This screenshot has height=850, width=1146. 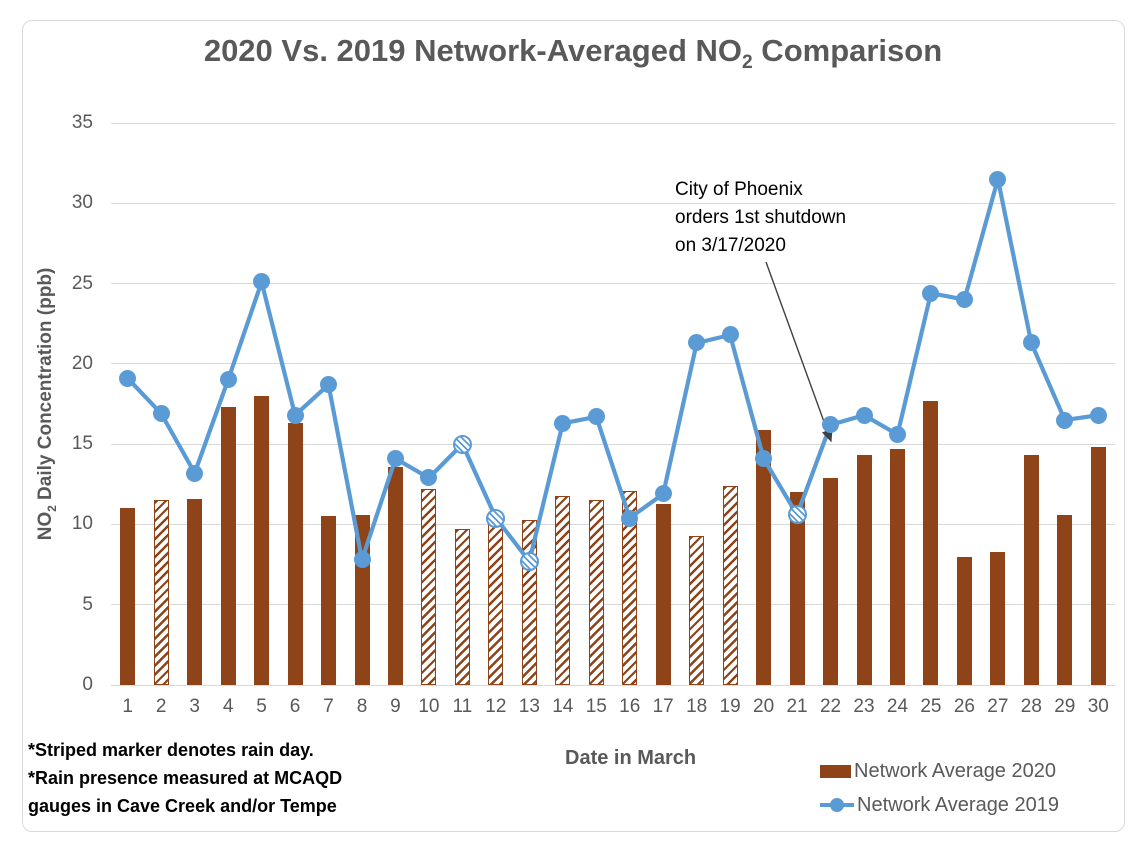 I want to click on x-tick-label-1: 1, so click(x=127, y=706).